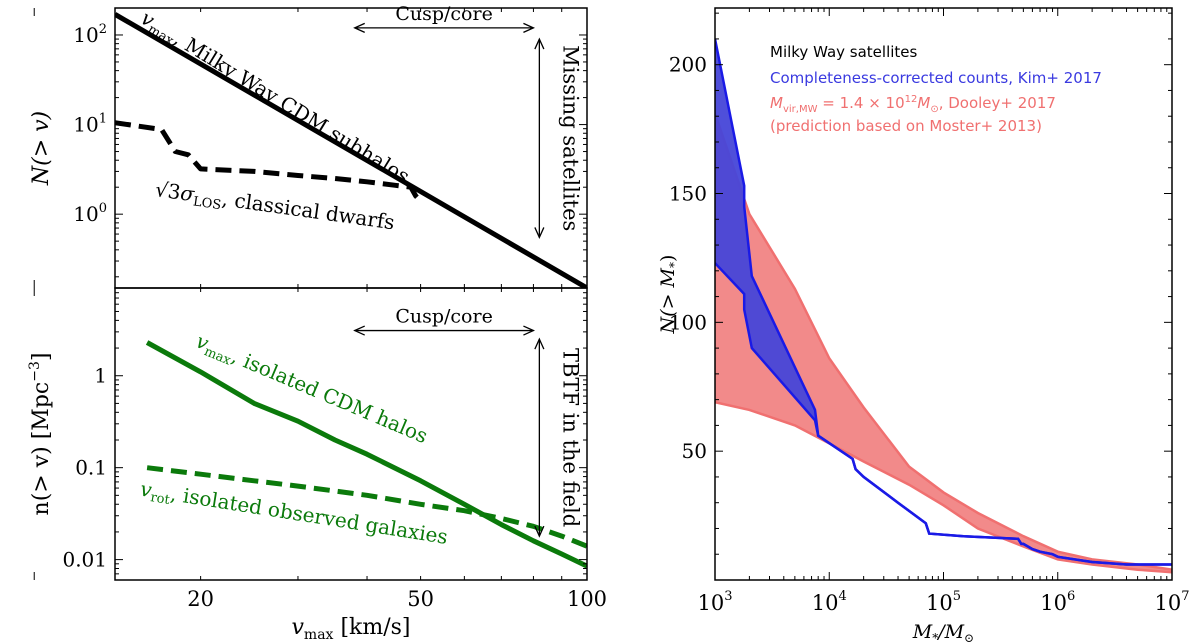  What do you see at coordinates (100, 376) in the screenshot?
I see `y-tick-label: 1` at bounding box center [100, 376].